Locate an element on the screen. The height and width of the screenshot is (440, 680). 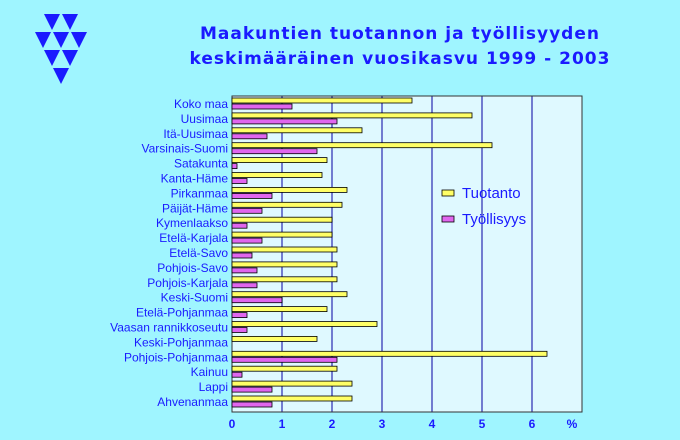
category-label: Itä-Uusimaa is located at coordinates (195, 134).